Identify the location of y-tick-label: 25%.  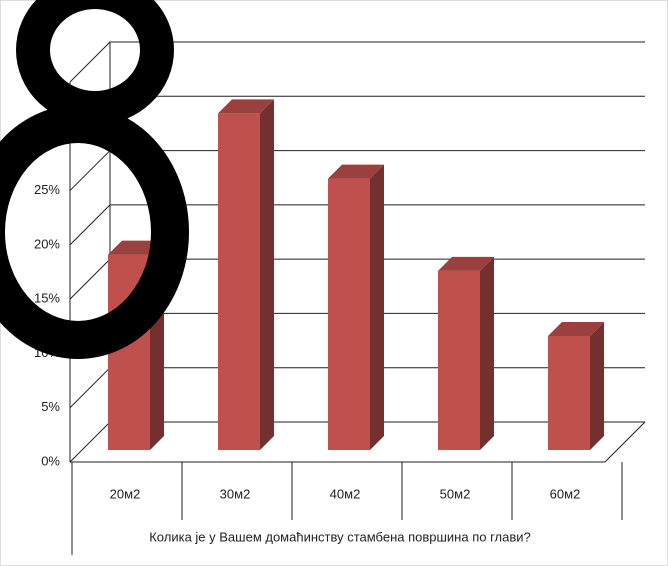
(47, 189).